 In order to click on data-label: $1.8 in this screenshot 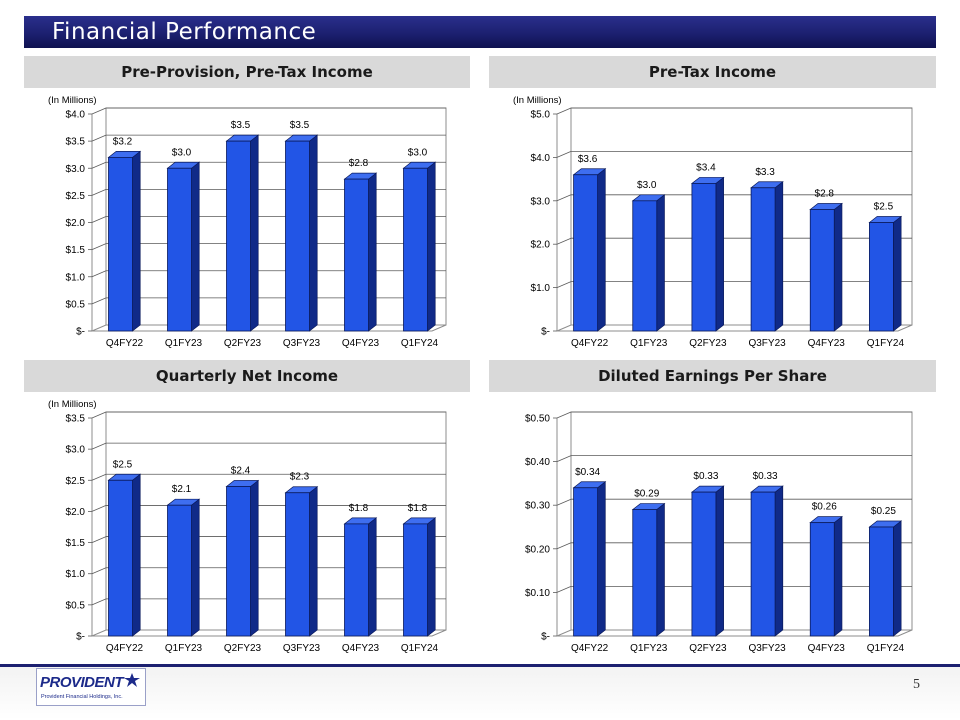, I will do `click(359, 508)`.